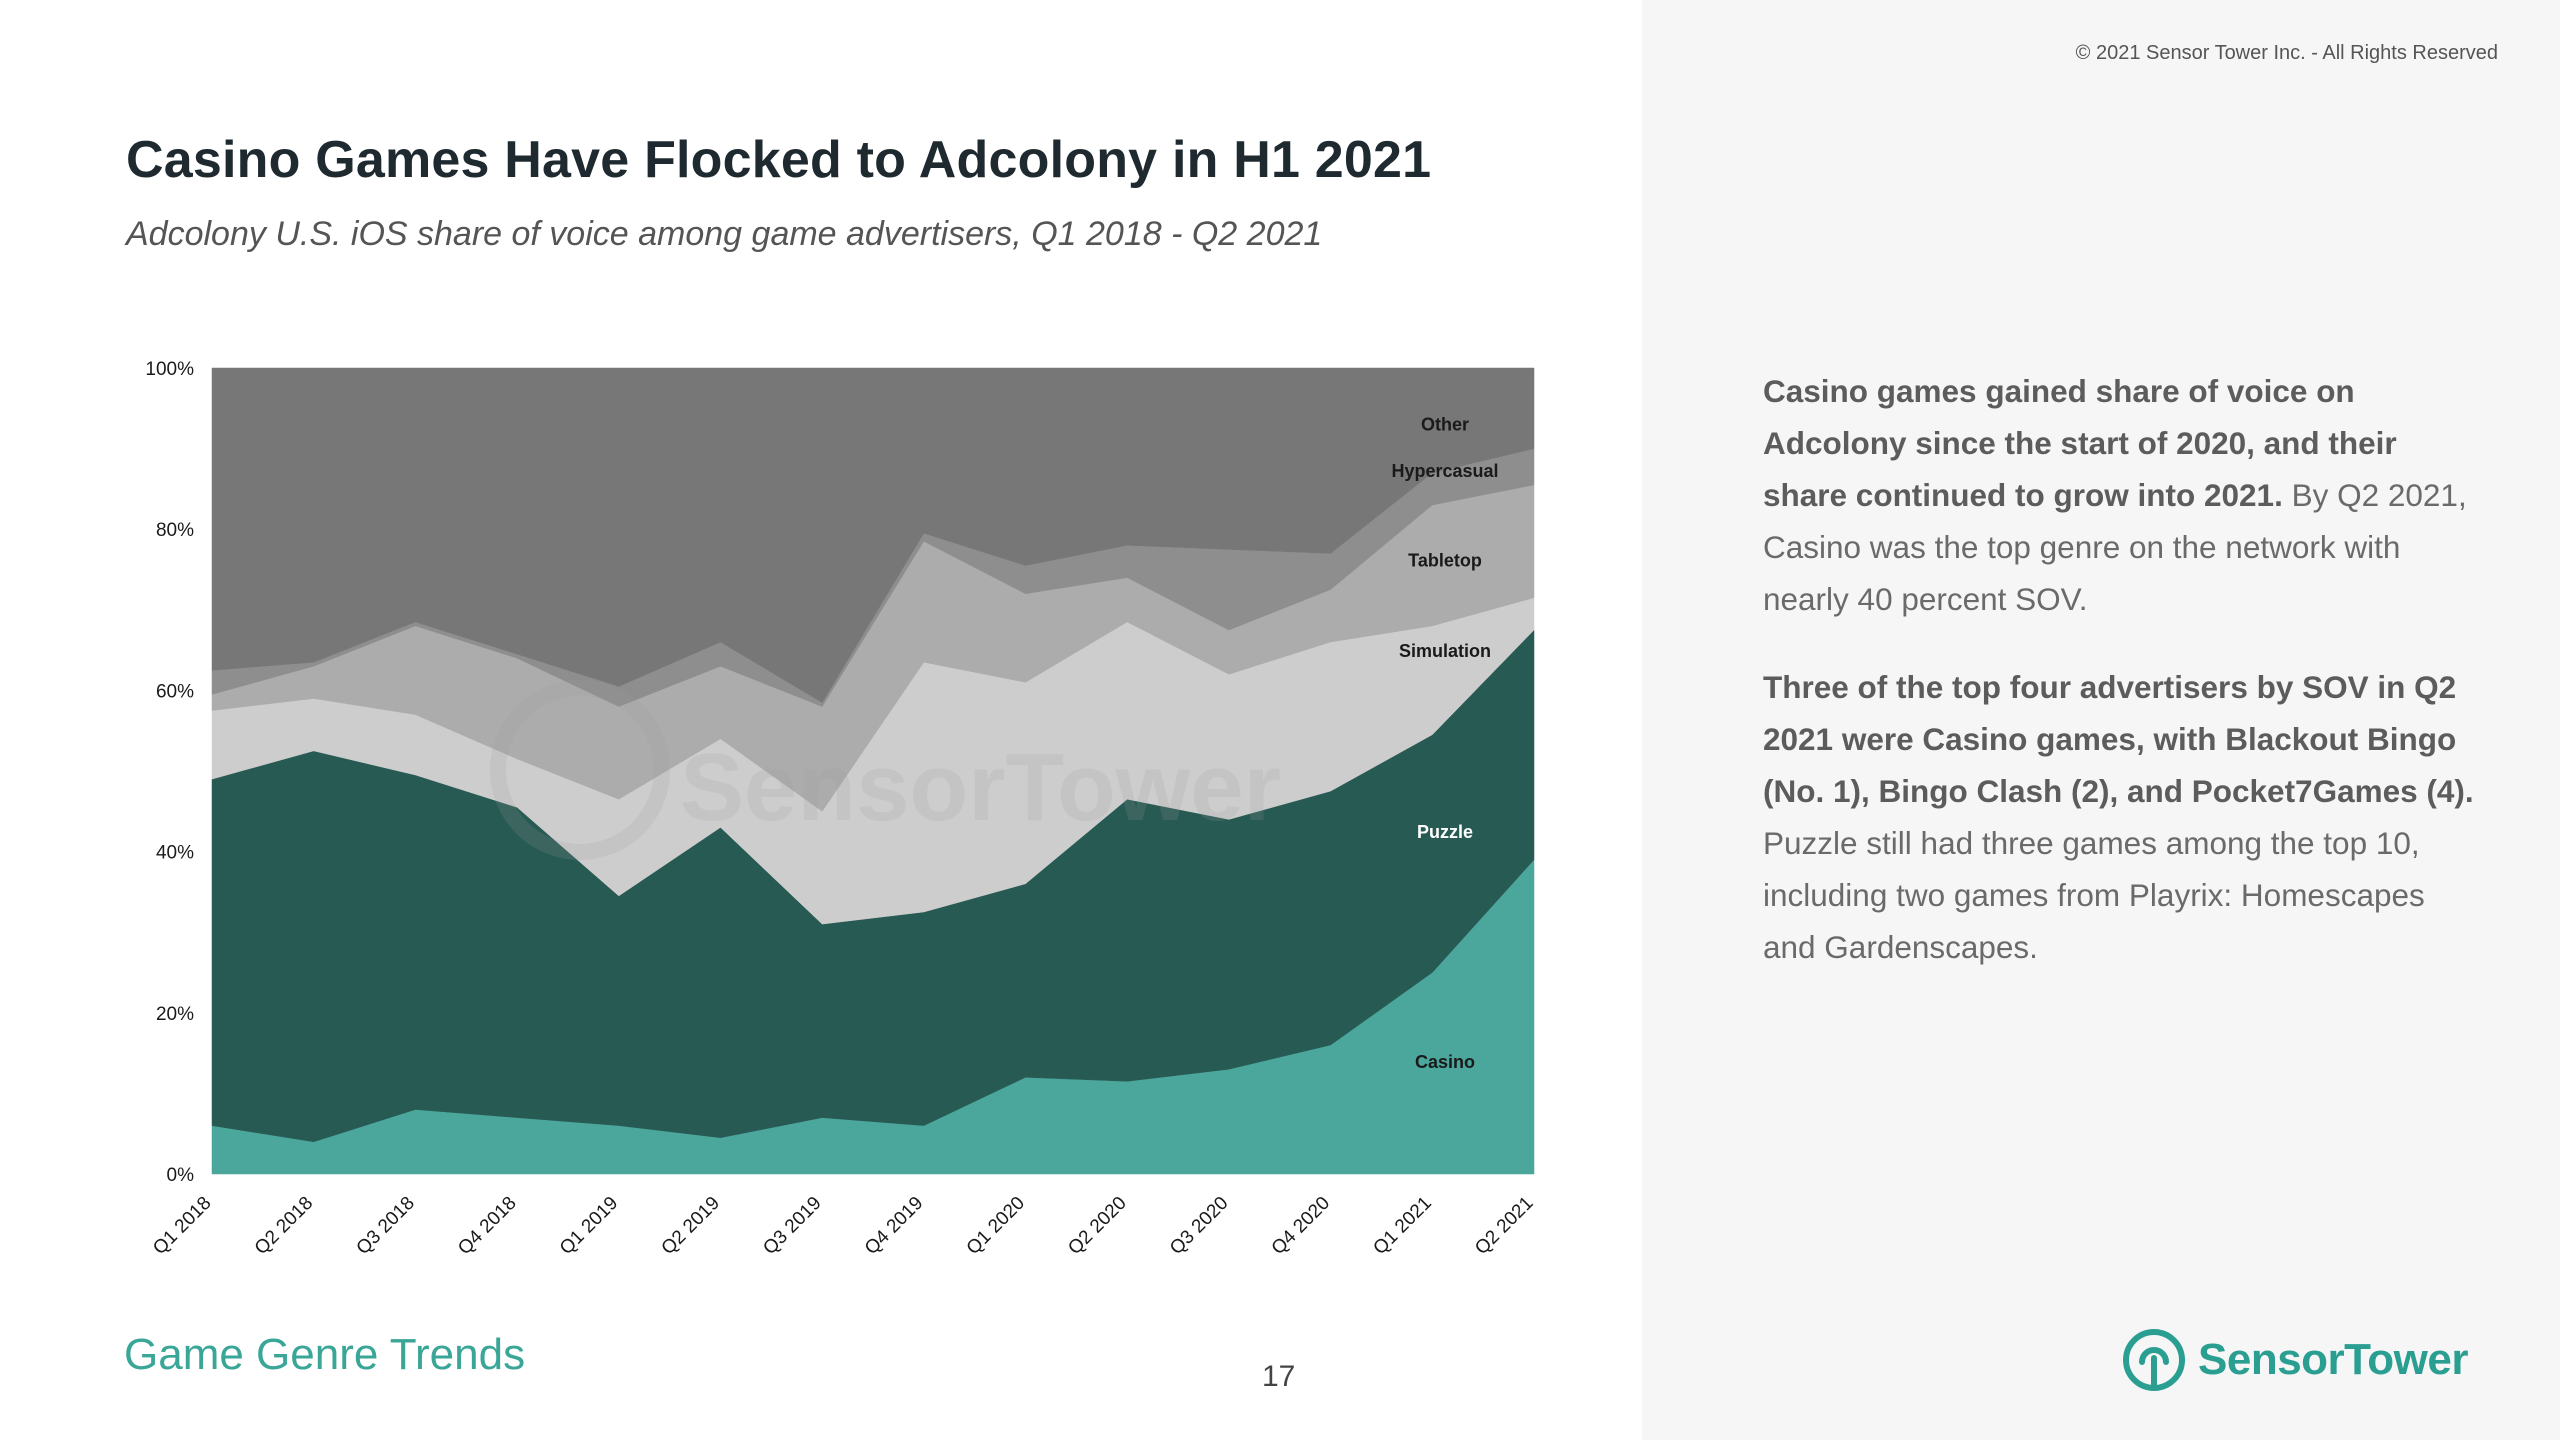 The image size is (2560, 1440). What do you see at coordinates (175, 691) in the screenshot?
I see `y-tick-label: 60%` at bounding box center [175, 691].